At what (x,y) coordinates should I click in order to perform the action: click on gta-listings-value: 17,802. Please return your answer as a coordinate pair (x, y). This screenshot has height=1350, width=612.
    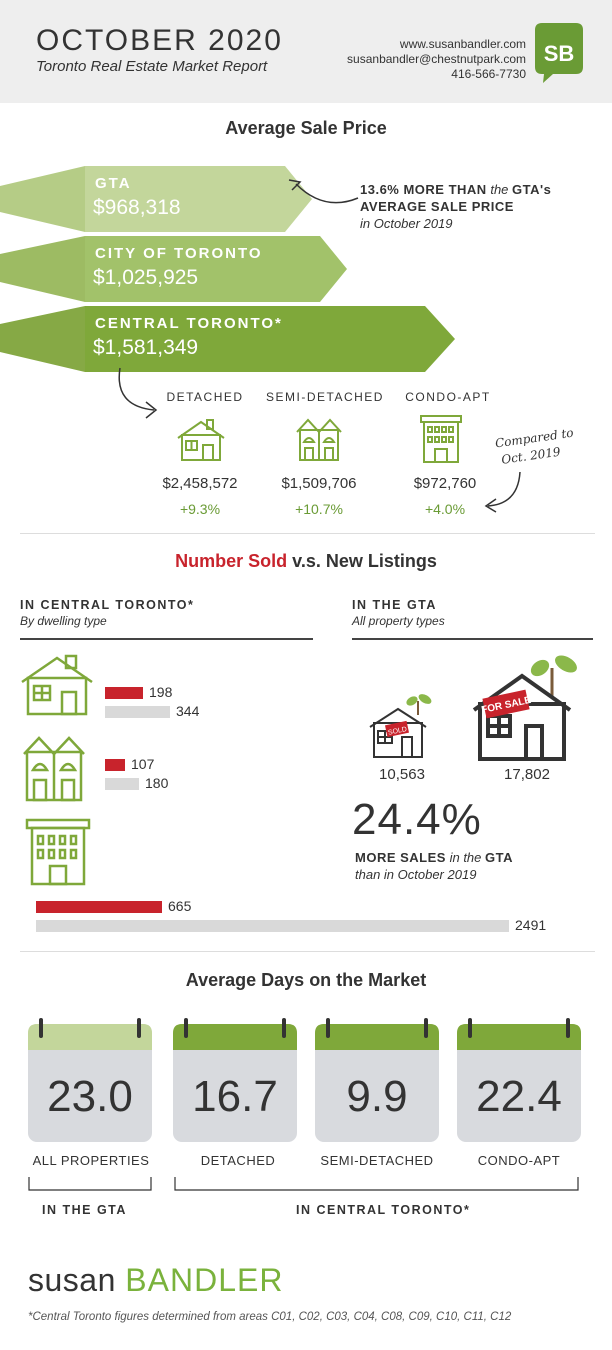
    Looking at the image, I should click on (527, 774).